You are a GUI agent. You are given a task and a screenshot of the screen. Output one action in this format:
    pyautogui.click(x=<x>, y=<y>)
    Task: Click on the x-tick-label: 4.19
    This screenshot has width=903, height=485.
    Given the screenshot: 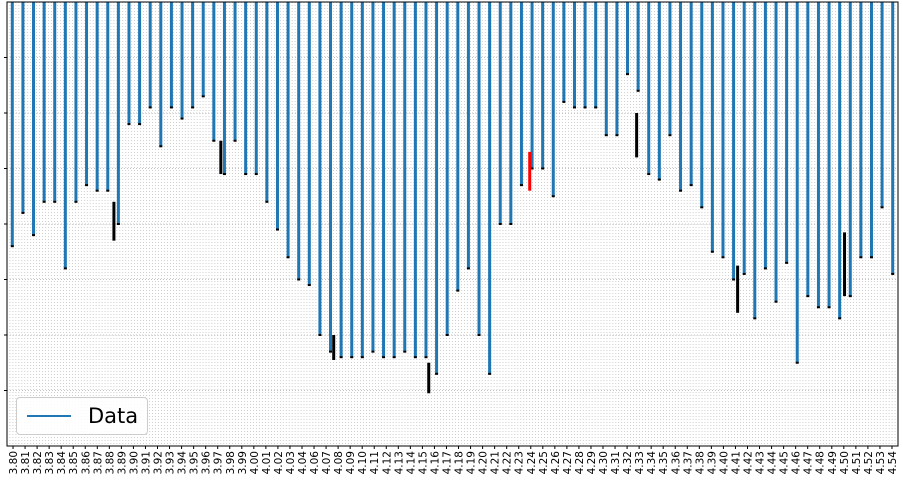 What is the action you would take?
    pyautogui.click(x=472, y=462)
    